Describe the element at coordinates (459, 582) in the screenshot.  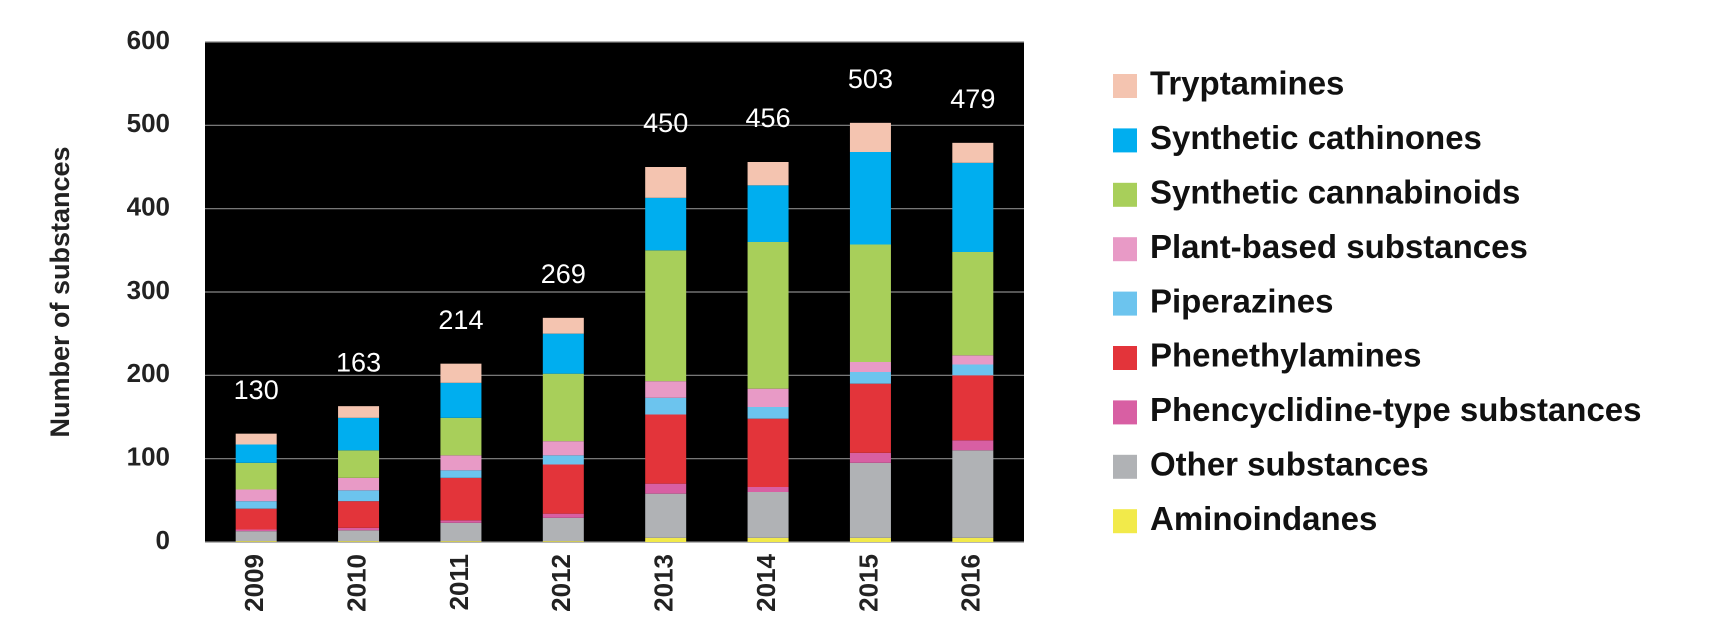
I see `x-tick-label: 2011` at that location.